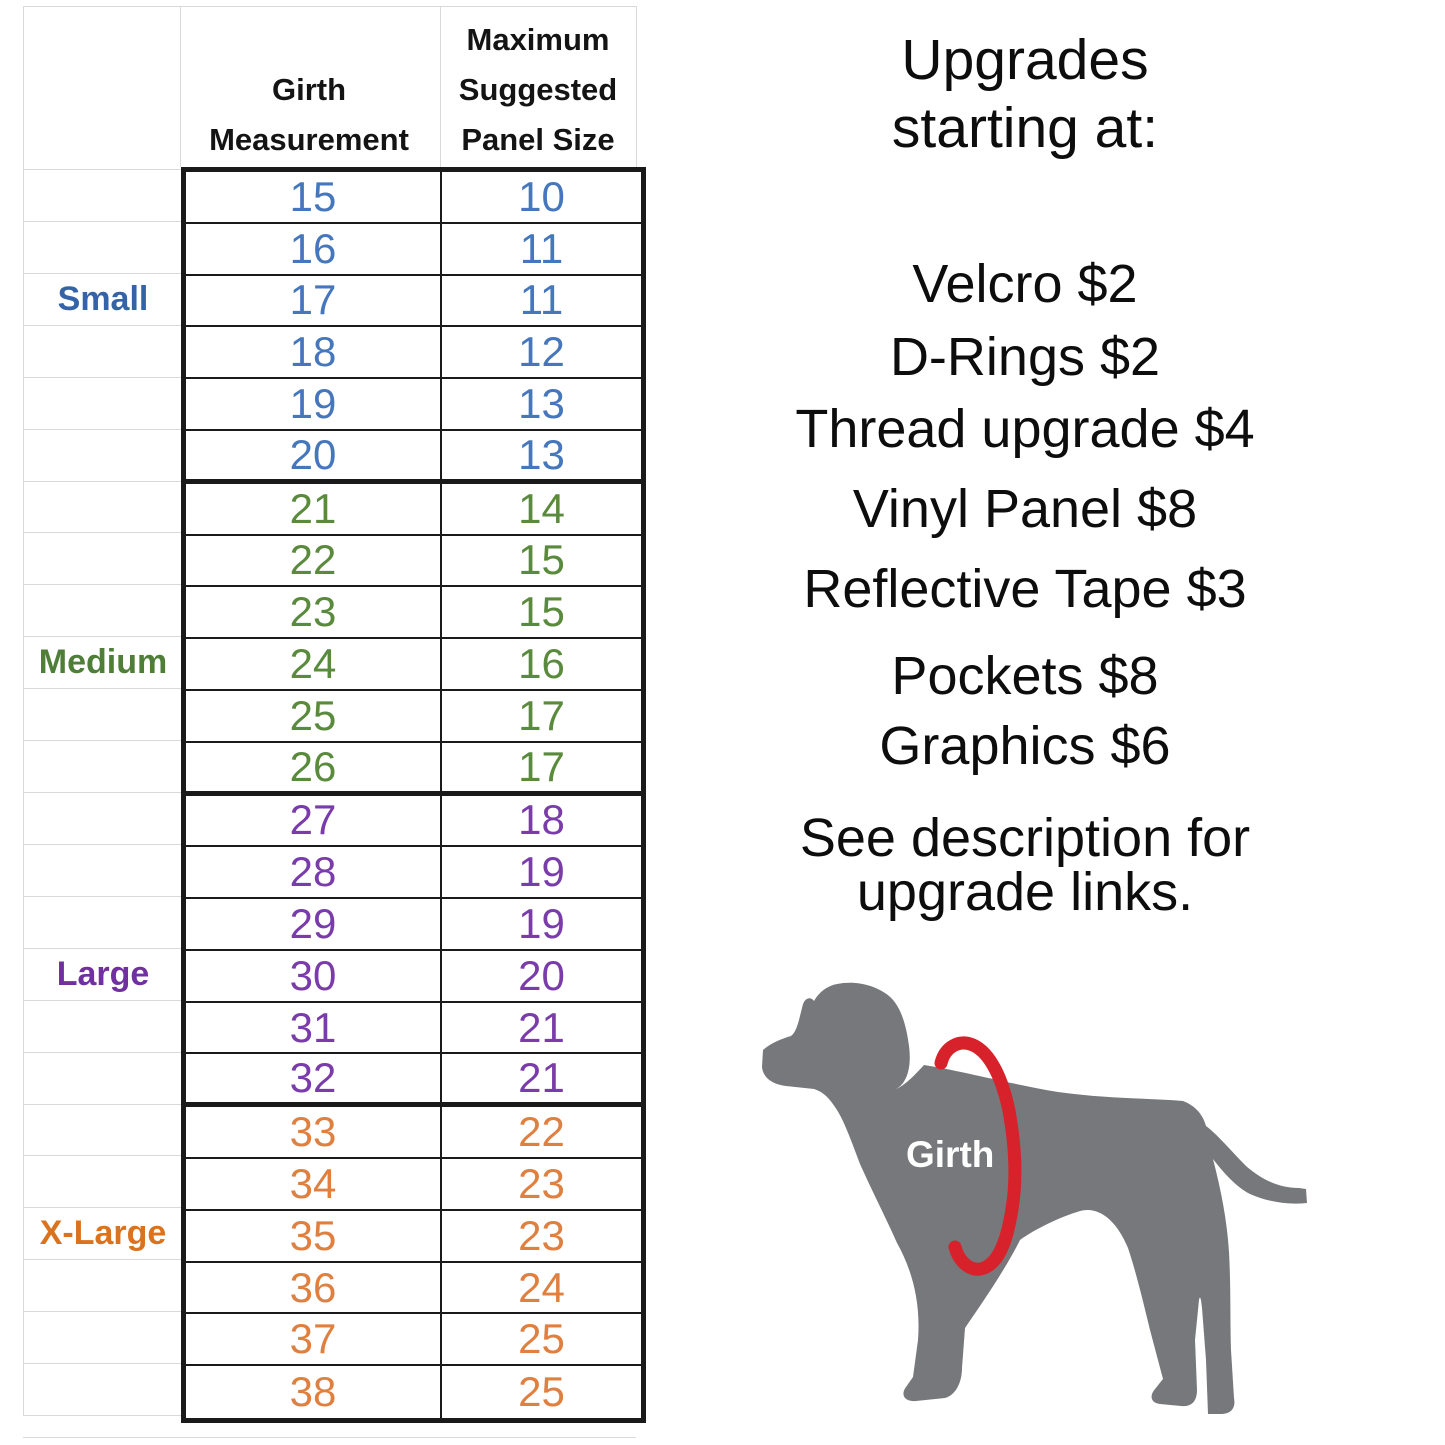  What do you see at coordinates (538, 89) in the screenshot?
I see `panel-header-line2: Suggested` at bounding box center [538, 89].